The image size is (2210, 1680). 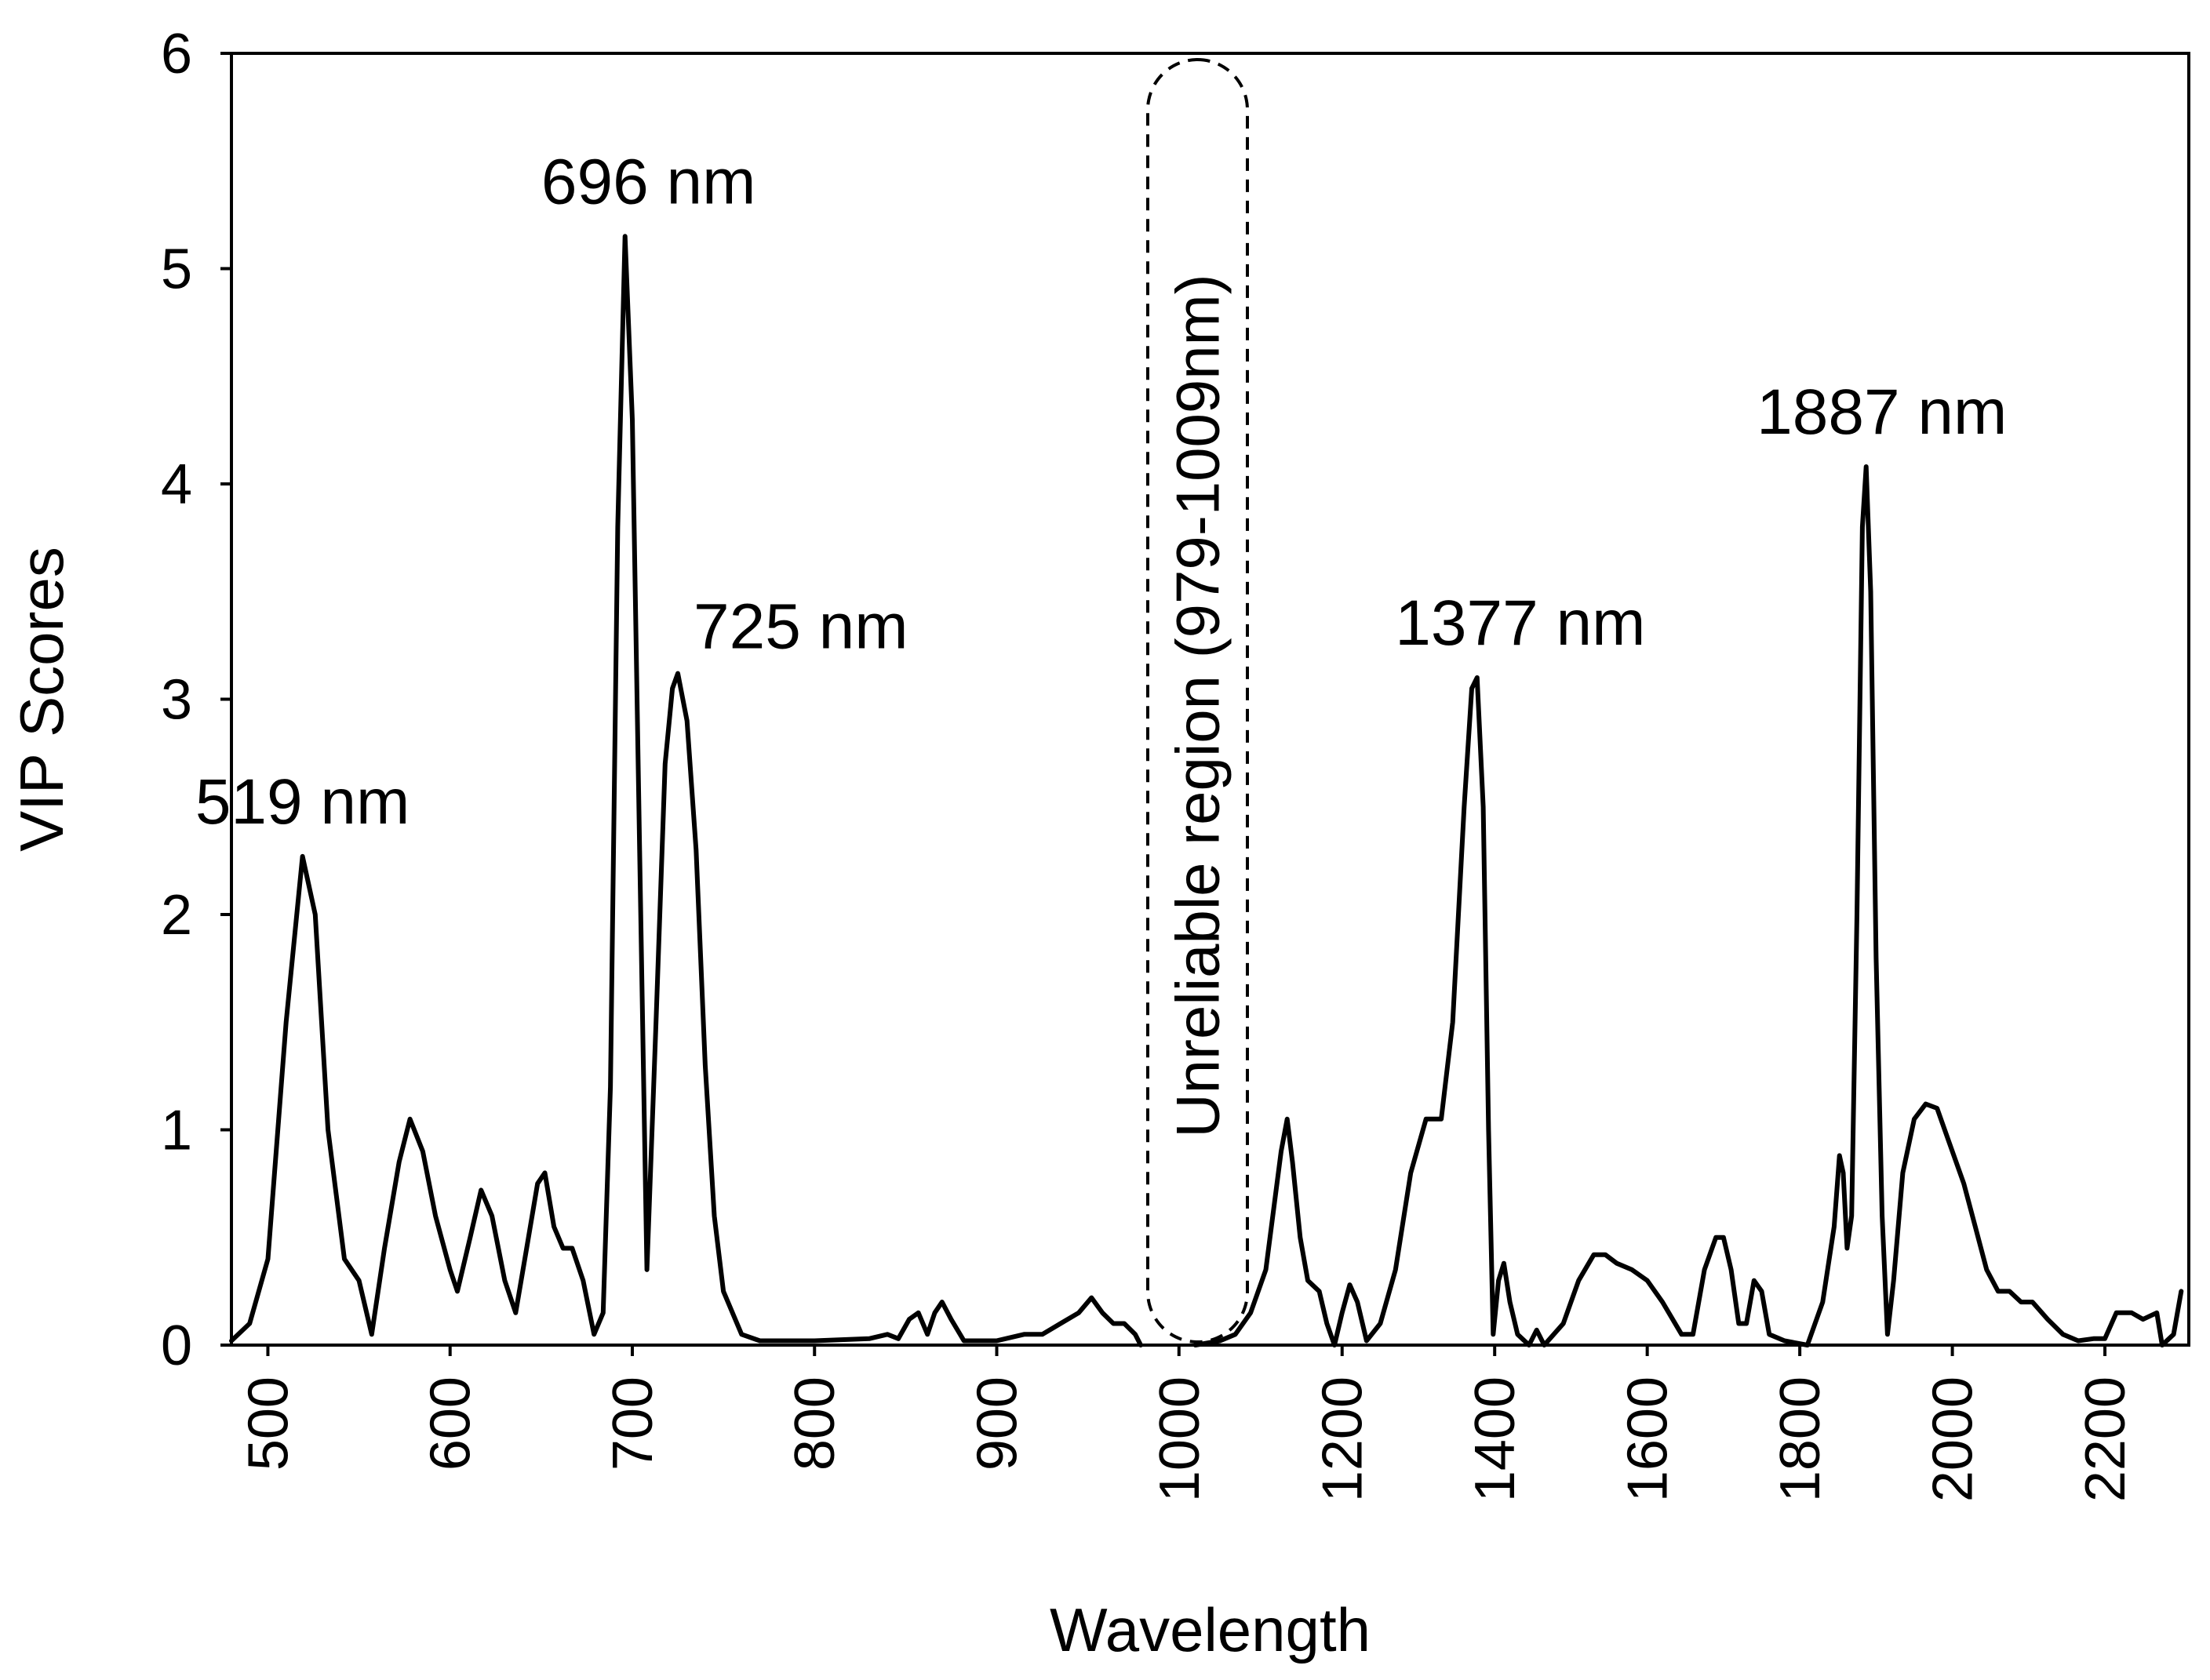 What do you see at coordinates (302, 802) in the screenshot?
I see `peak-label: 519 nm` at bounding box center [302, 802].